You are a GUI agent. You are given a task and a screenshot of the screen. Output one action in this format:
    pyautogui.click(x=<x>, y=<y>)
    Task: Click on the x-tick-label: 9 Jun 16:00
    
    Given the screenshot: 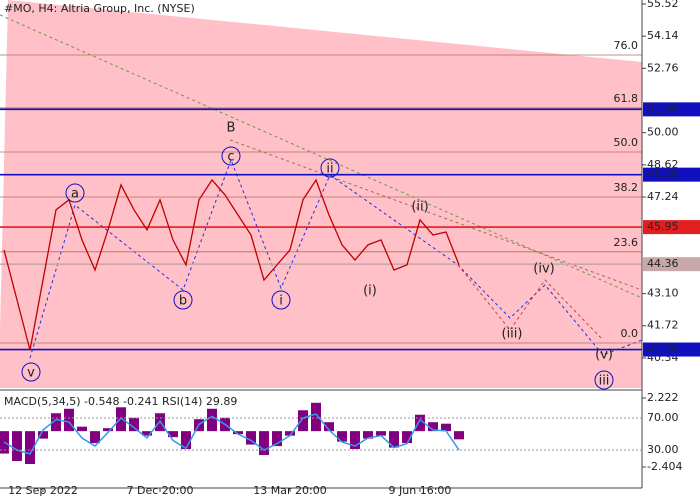 What is the action you would take?
    pyautogui.click(x=420, y=490)
    